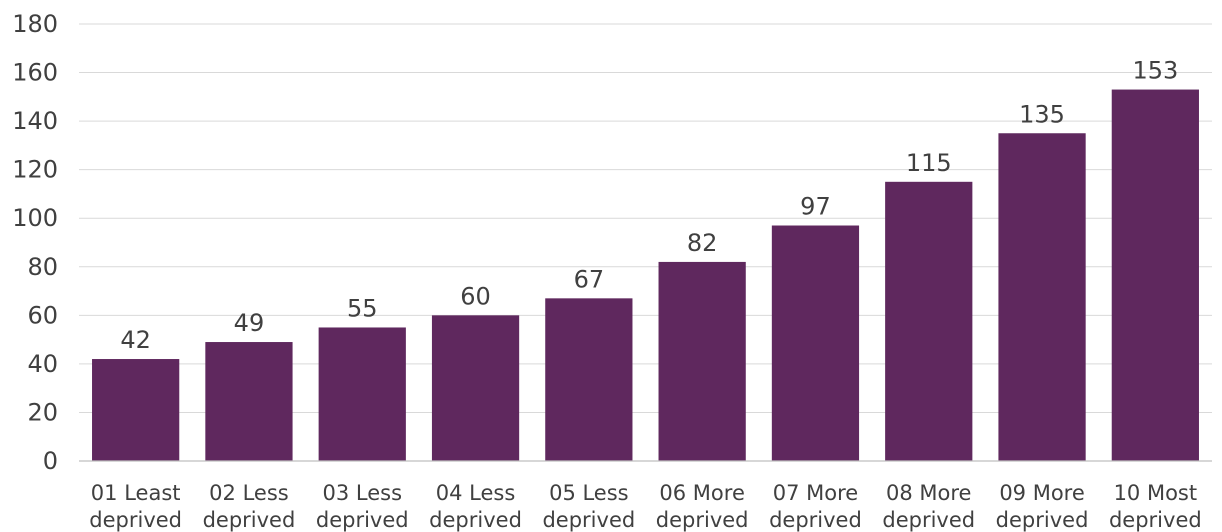 This screenshot has height=532, width=1222. I want to click on x-tick-label-line: 05 Less, so click(589, 493).